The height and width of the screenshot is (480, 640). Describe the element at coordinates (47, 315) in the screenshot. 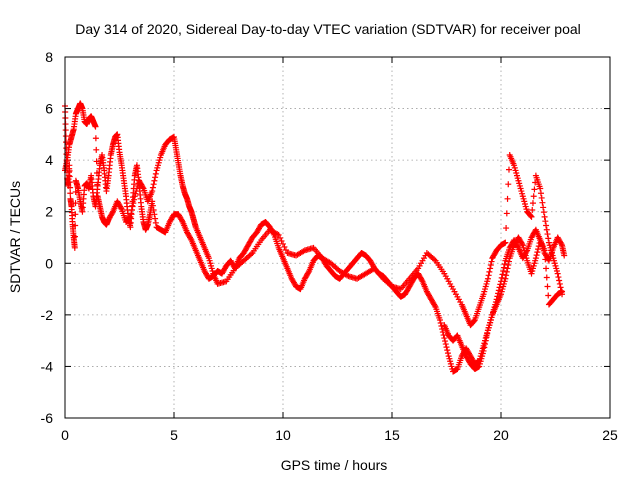

I see `y-tick-label: -2` at that location.